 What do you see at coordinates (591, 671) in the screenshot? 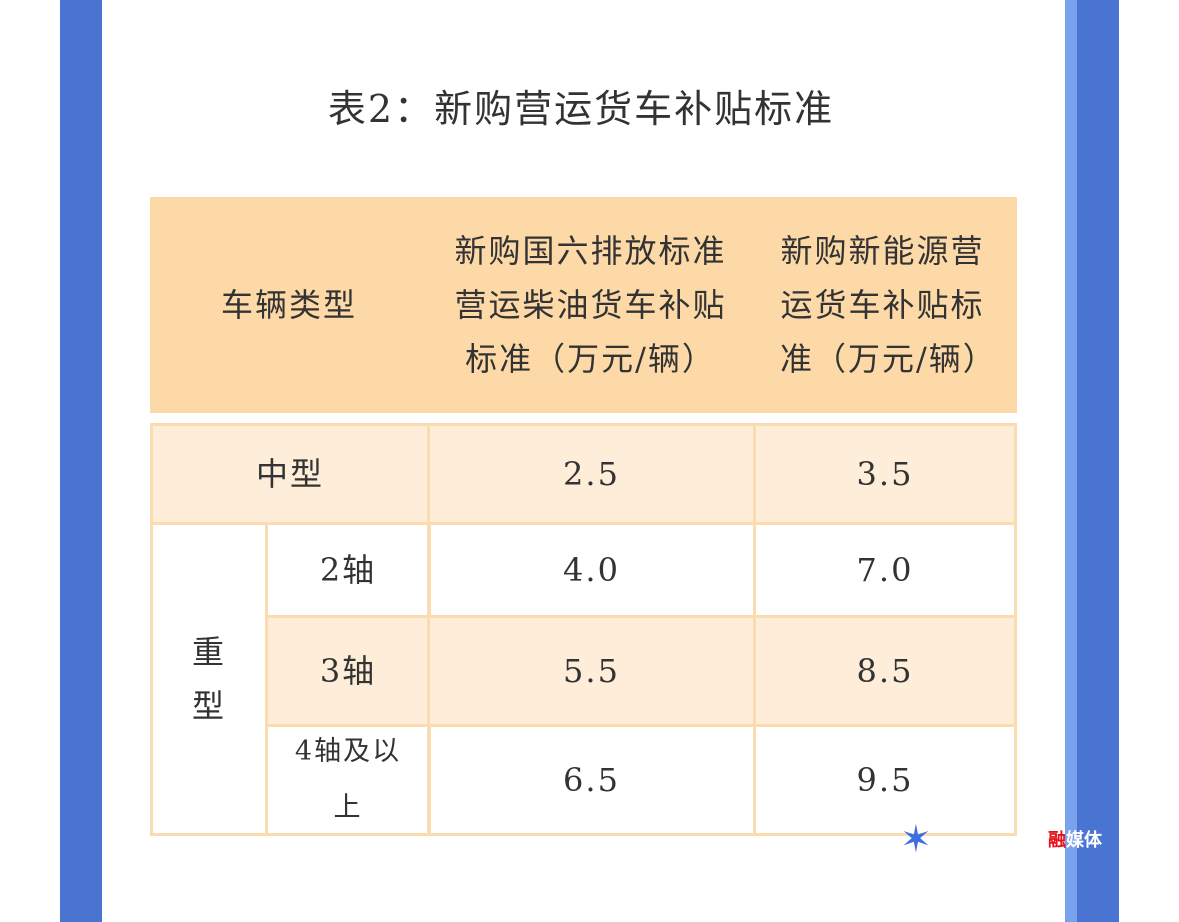
I see `axle-3-diesel-value: 5.5` at bounding box center [591, 671].